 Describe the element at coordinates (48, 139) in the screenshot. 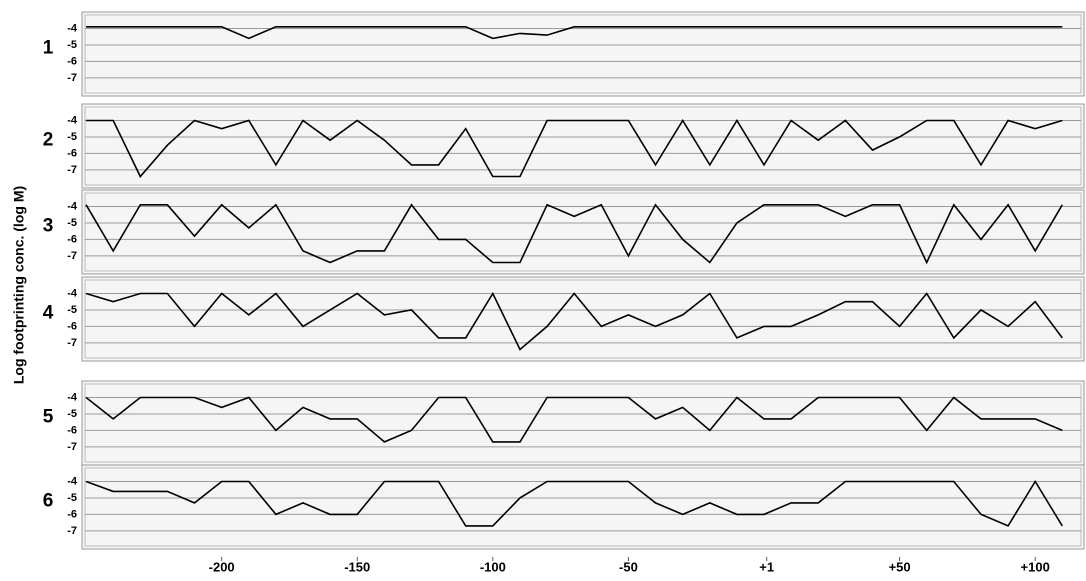

I see `panel-label: 2` at that location.